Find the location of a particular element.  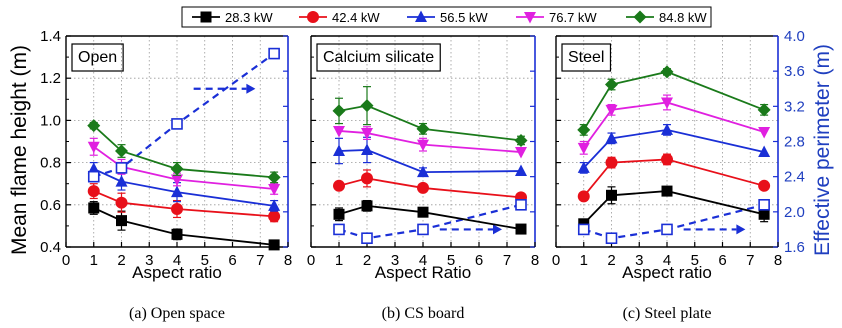

legend-item: 28.3 kW is located at coordinates (232, 17).